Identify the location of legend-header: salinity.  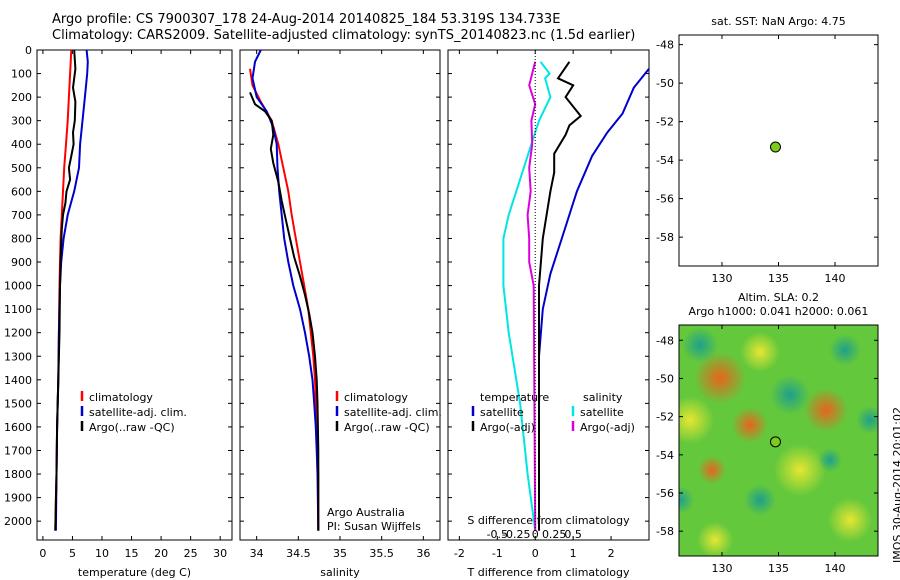
(603, 397).